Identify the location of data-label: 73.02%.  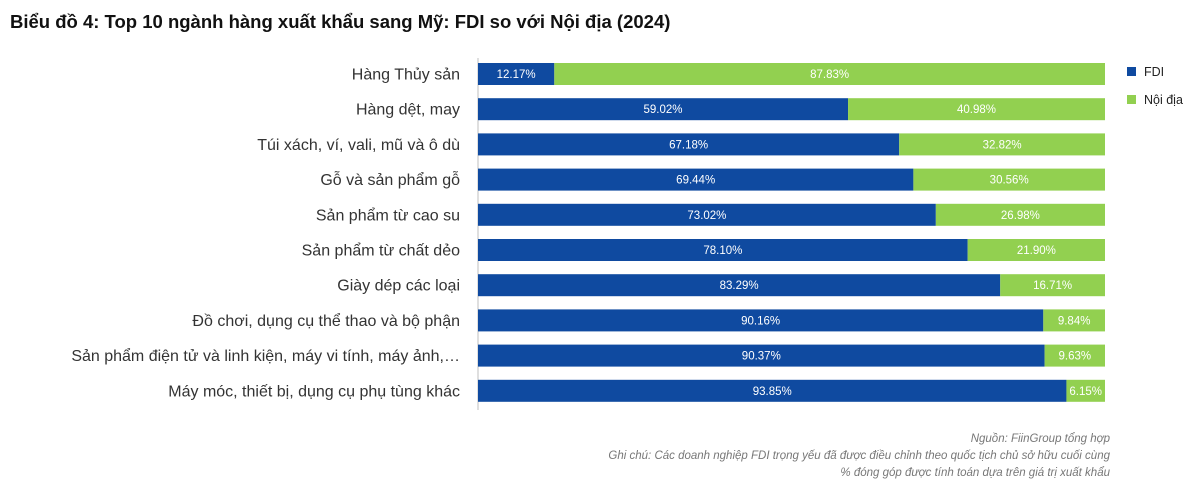
(706, 216).